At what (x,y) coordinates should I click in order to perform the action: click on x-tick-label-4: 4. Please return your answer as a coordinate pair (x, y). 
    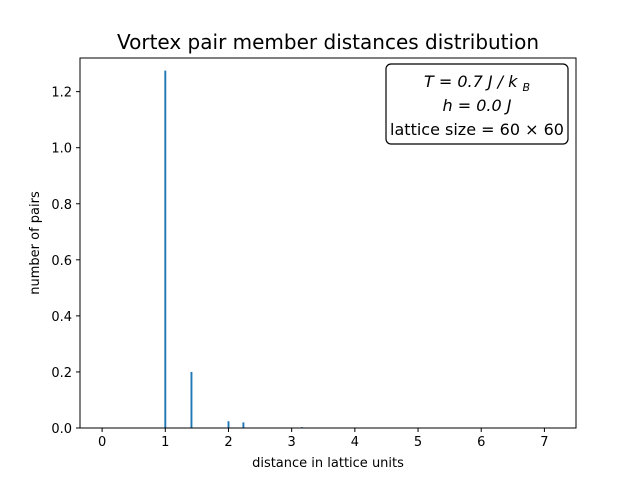
    Looking at the image, I should click on (355, 442).